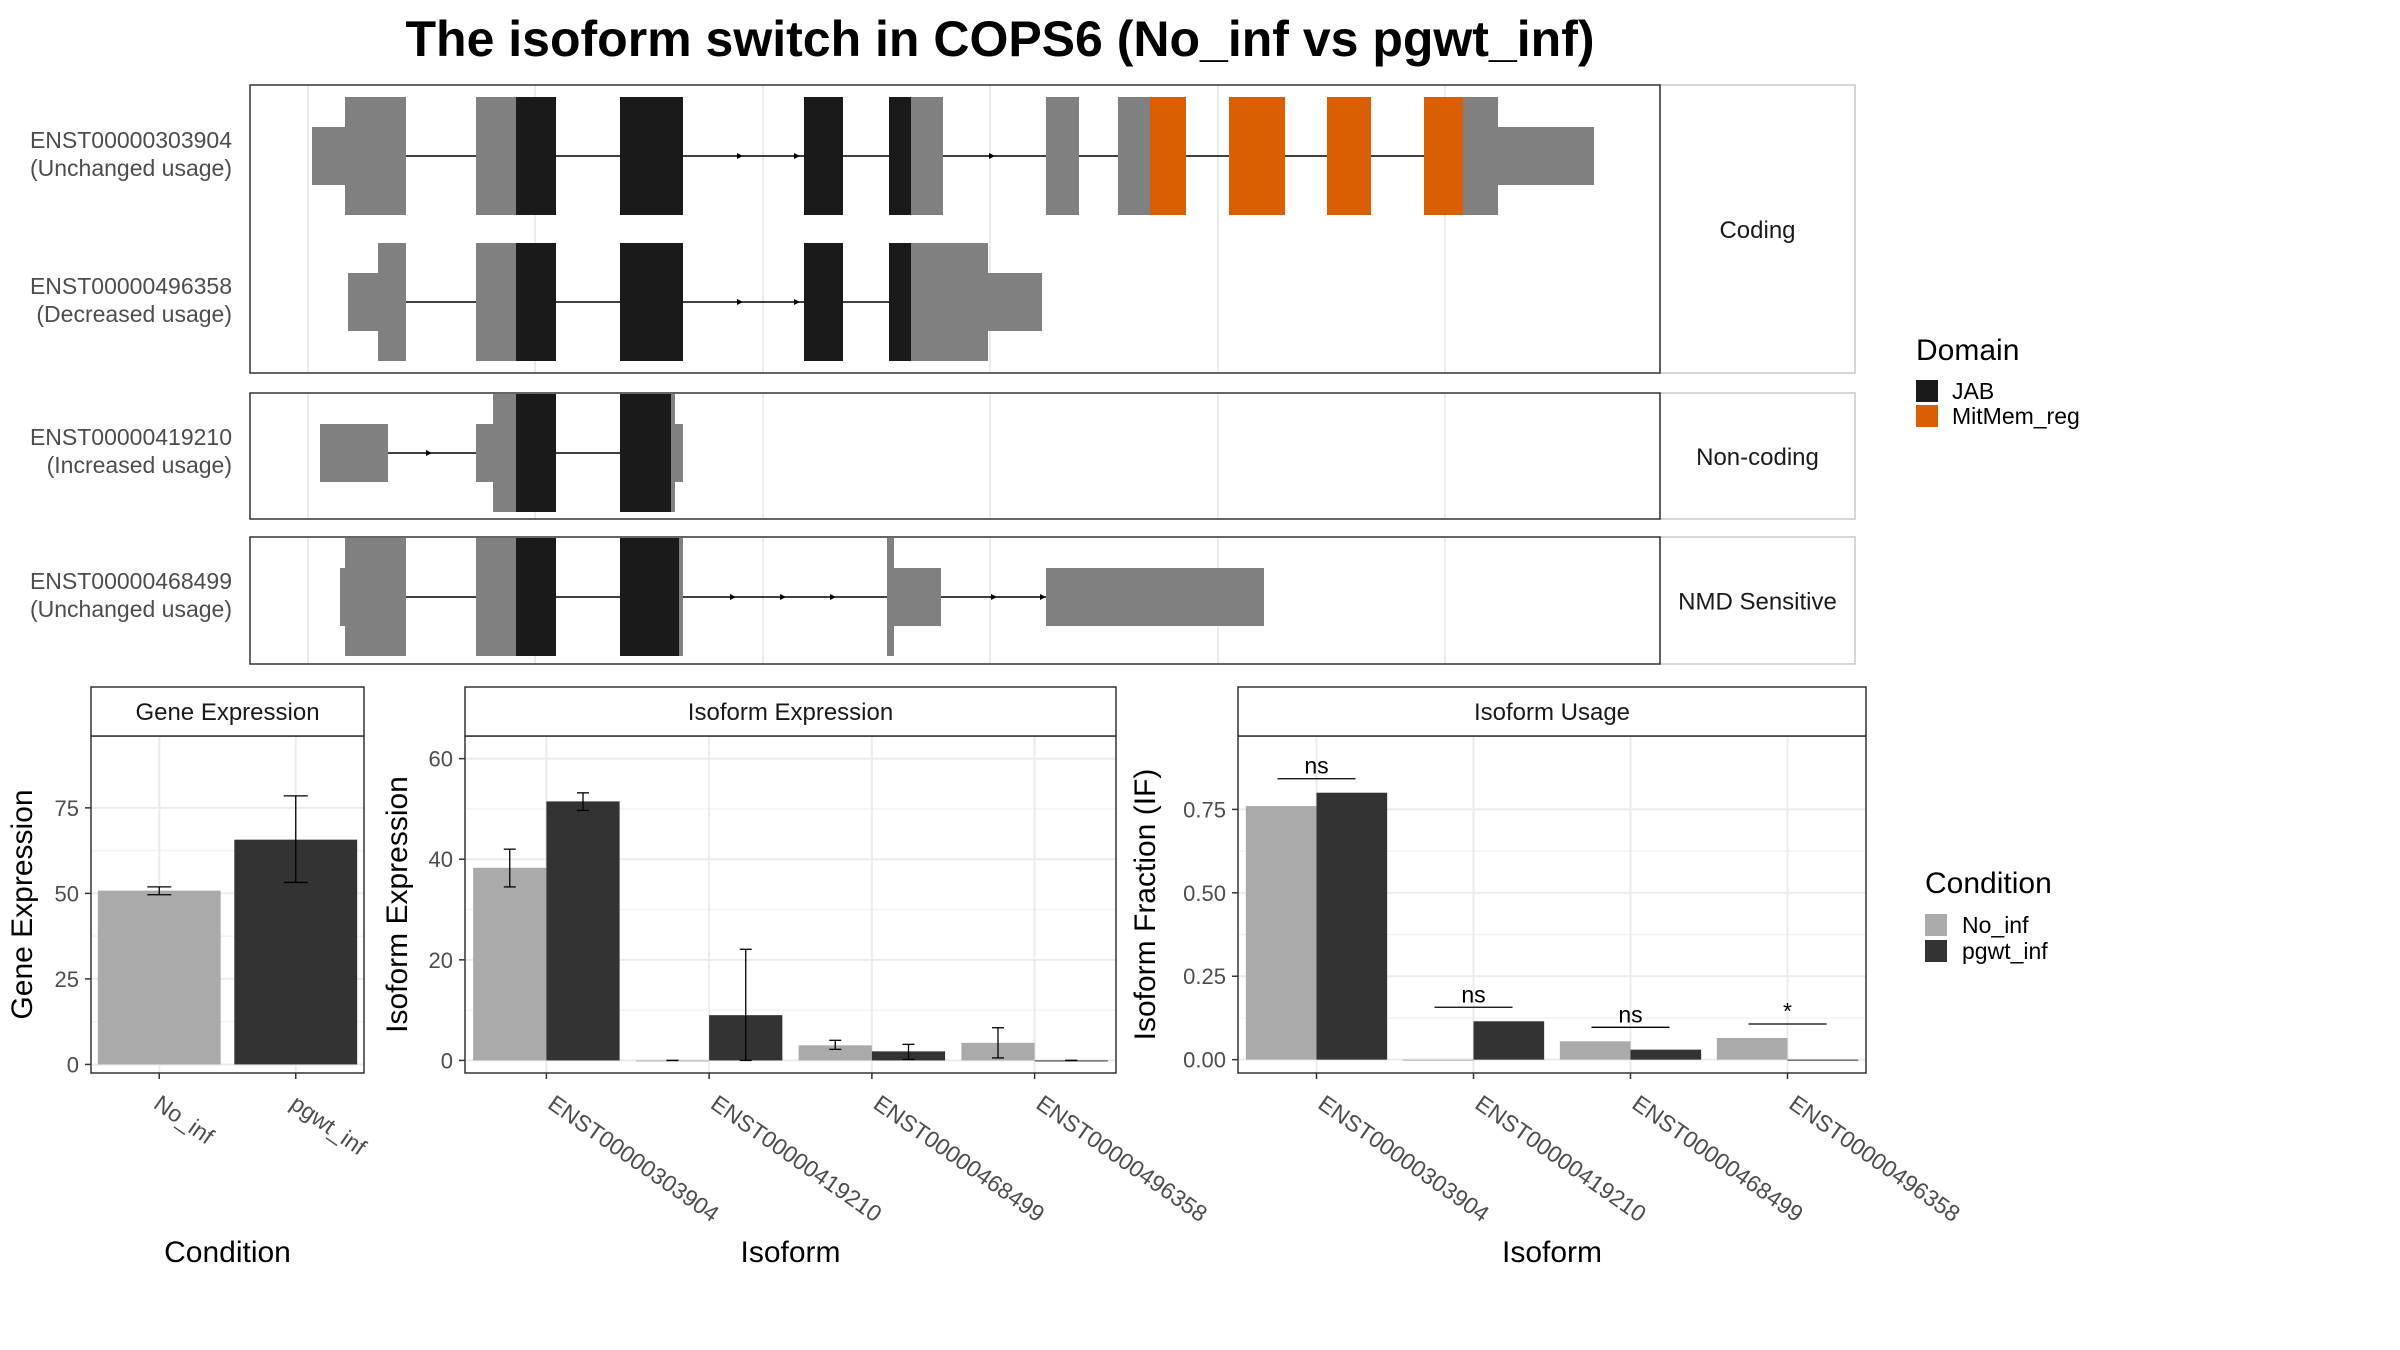 The height and width of the screenshot is (1350, 2400). I want to click on isoform-id-label: ENST00000303904, so click(131, 140).